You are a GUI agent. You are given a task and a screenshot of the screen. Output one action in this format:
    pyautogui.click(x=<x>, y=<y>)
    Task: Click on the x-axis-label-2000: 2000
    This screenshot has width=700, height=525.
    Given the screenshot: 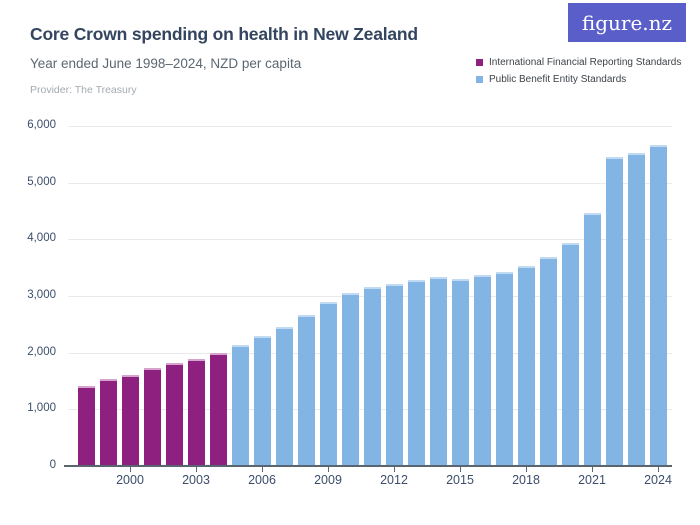 What is the action you would take?
    pyautogui.click(x=130, y=480)
    